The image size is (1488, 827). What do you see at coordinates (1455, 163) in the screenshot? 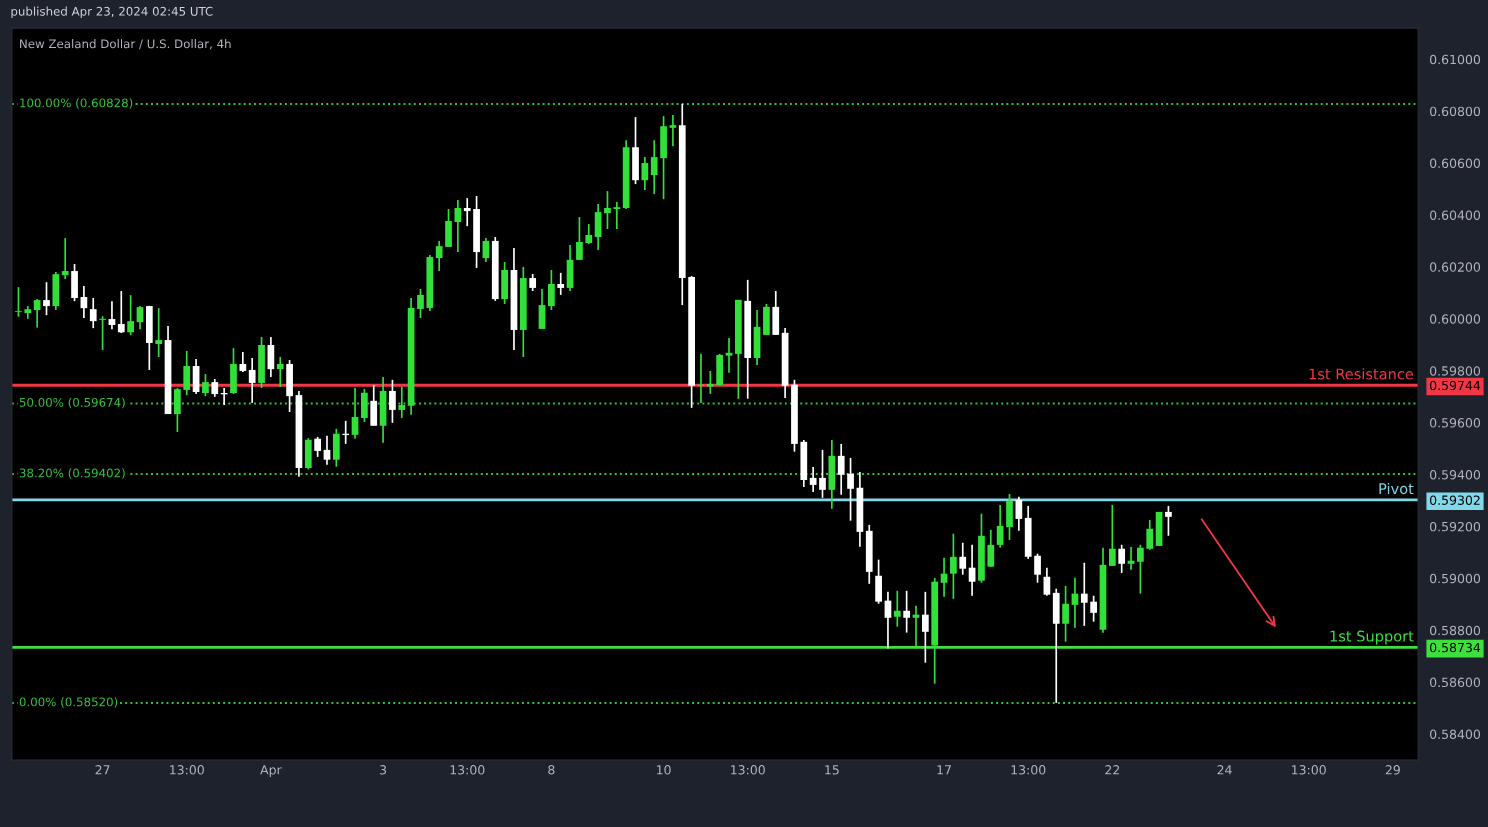
I see `y-tick-label: 0.60600` at bounding box center [1455, 163].